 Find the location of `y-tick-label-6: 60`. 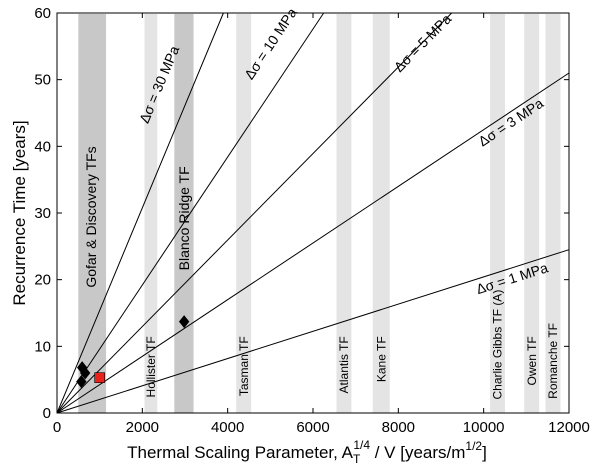

y-tick-label-6: 60 is located at coordinates (42, 13).